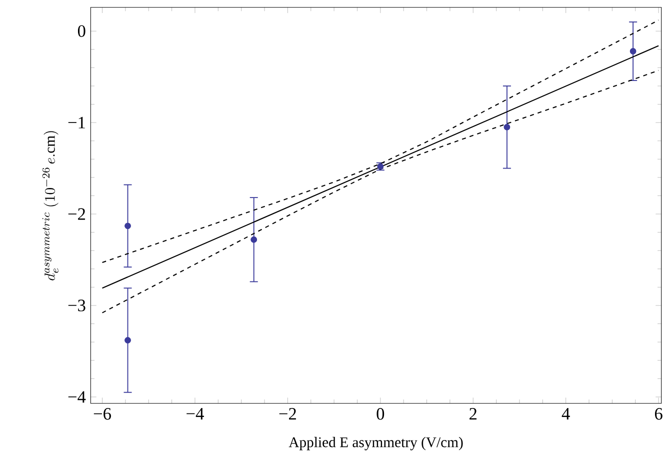 This screenshot has height=454, width=667. Describe the element at coordinates (658, 414) in the screenshot. I see `x-tick-label: 6` at that location.